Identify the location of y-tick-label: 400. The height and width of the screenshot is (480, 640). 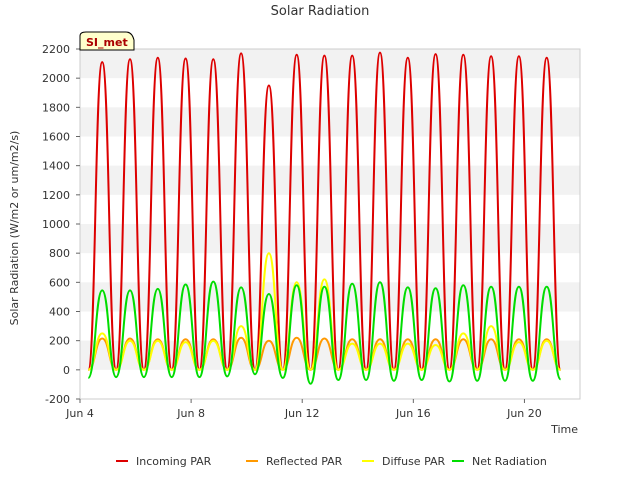
(59, 312).